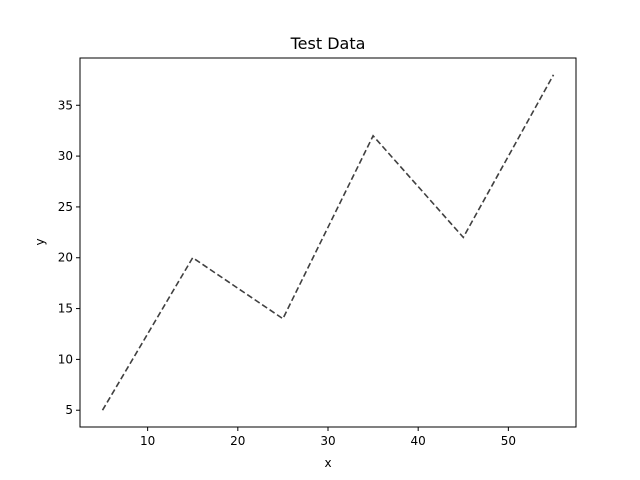 The width and height of the screenshot is (640, 480). What do you see at coordinates (147, 441) in the screenshot?
I see `x-tick-label: 10` at bounding box center [147, 441].